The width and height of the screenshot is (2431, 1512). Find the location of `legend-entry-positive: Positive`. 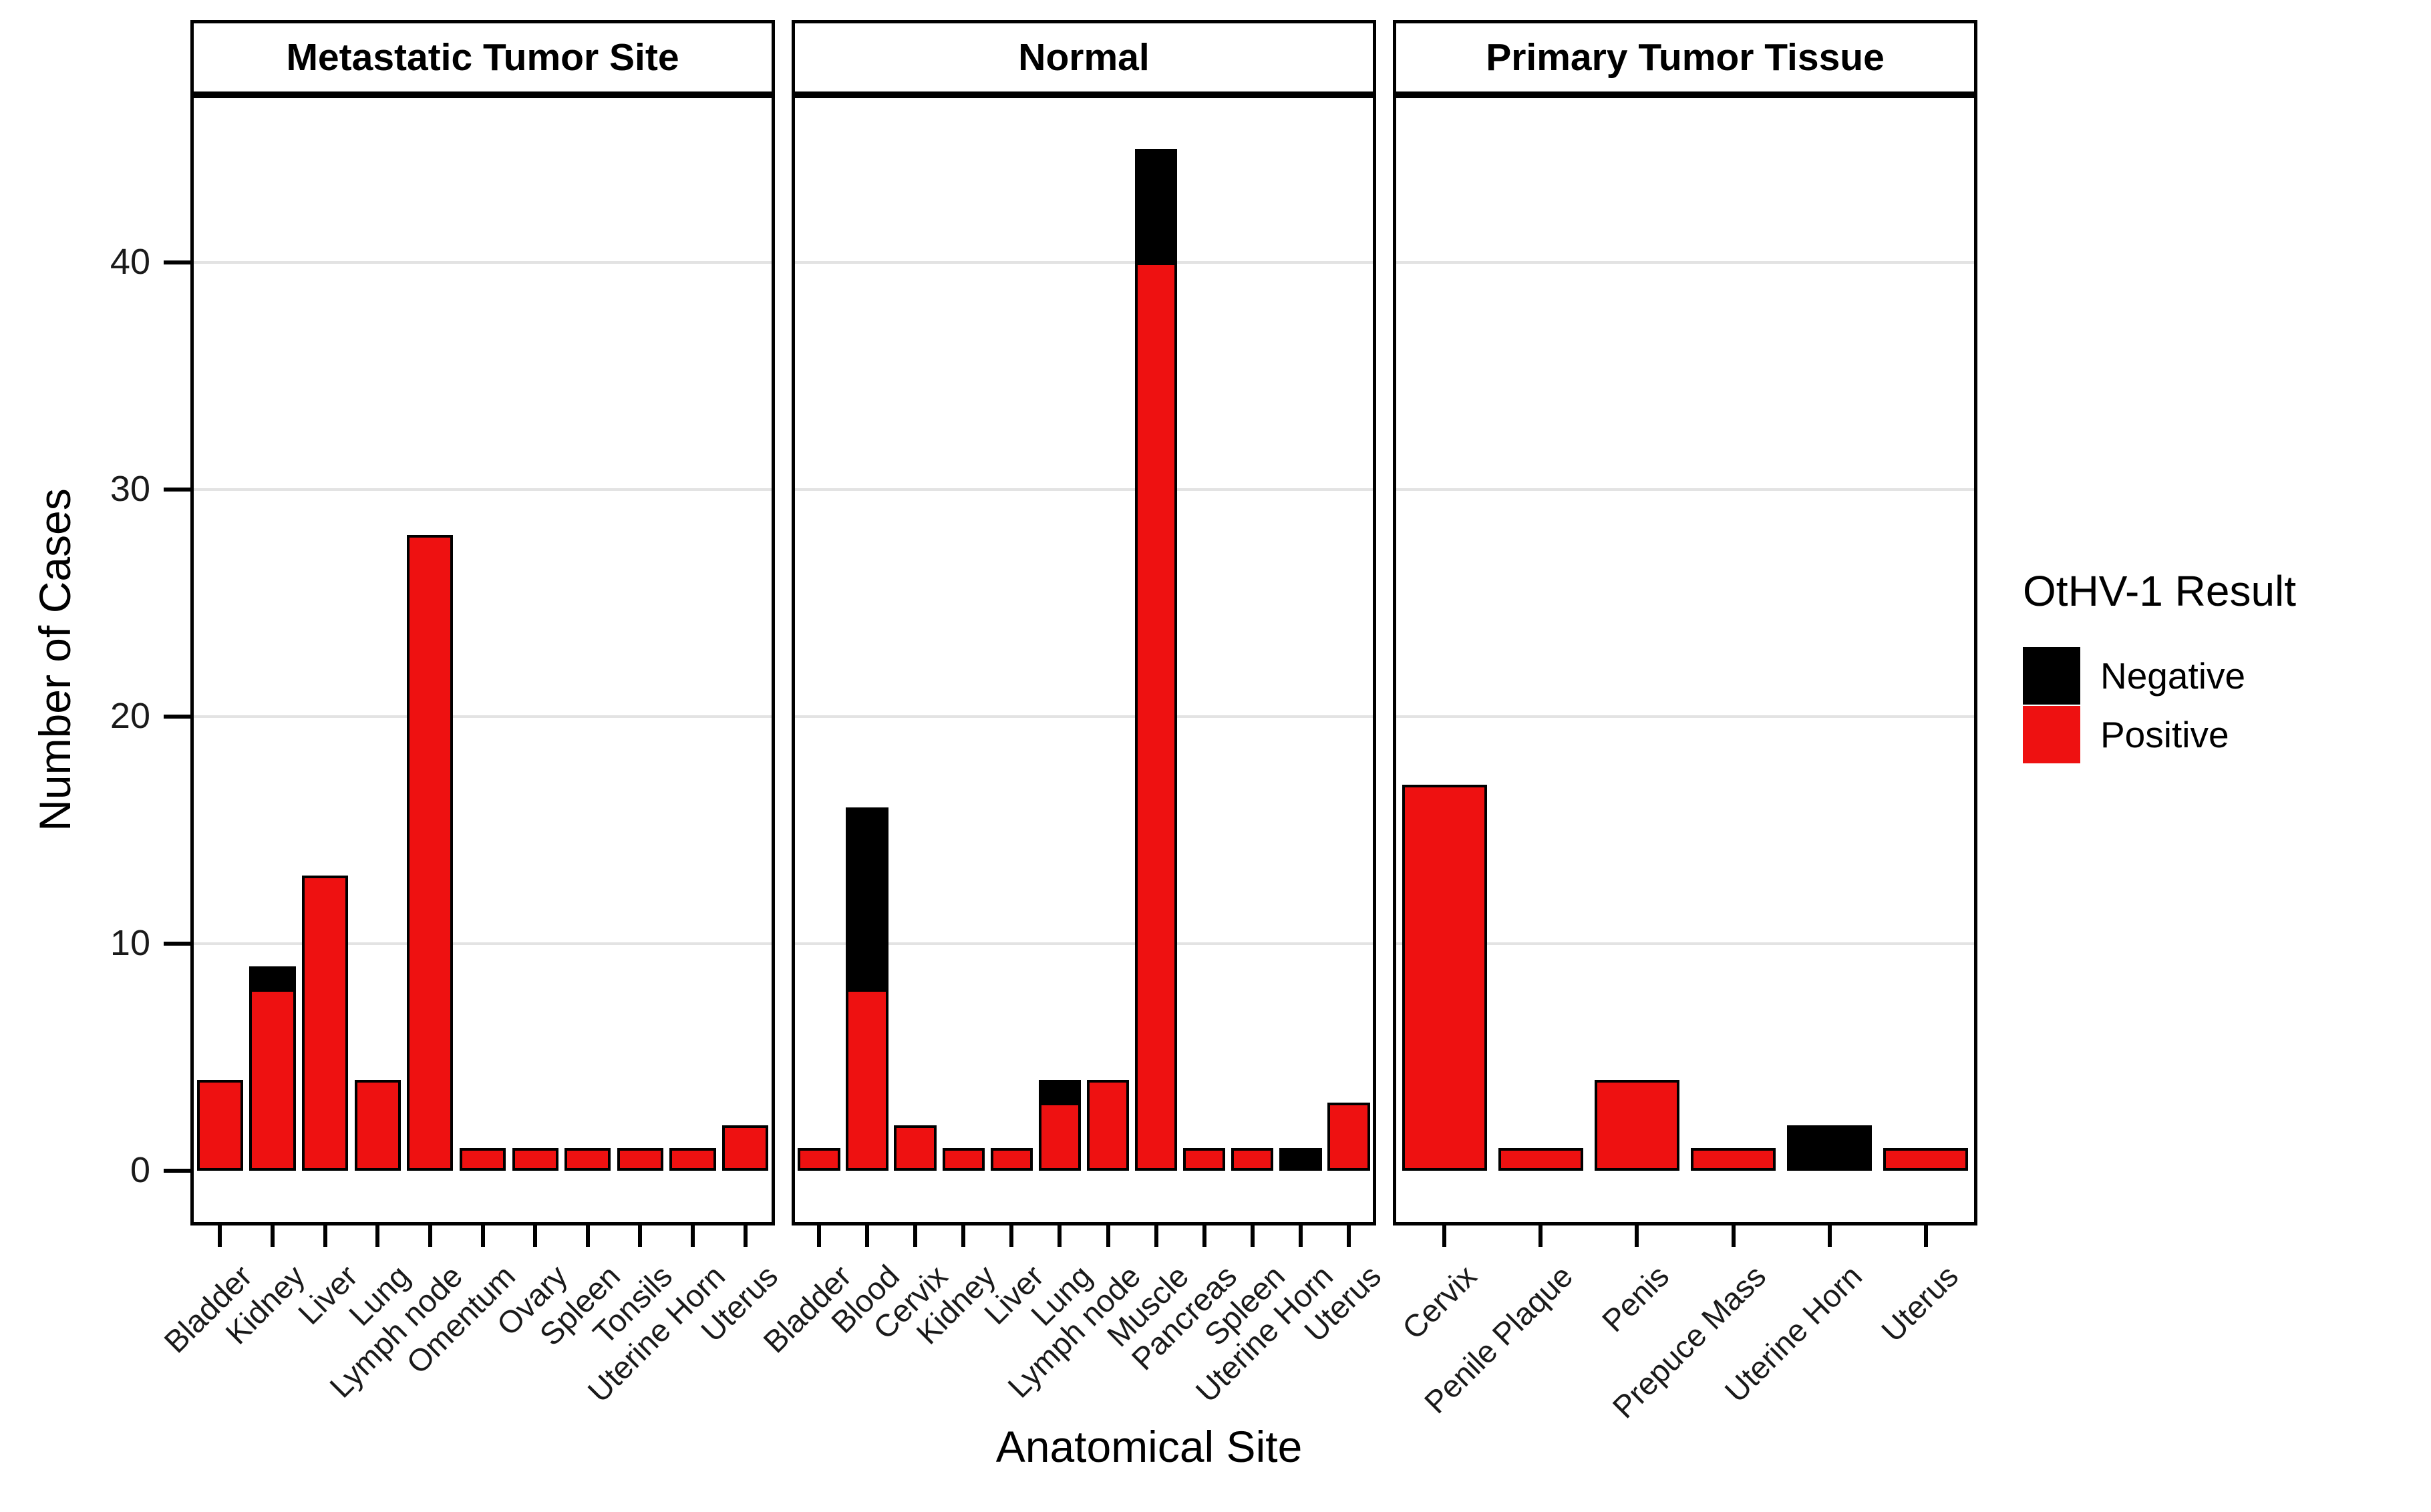

legend-entry-positive: Positive is located at coordinates (2159, 734).